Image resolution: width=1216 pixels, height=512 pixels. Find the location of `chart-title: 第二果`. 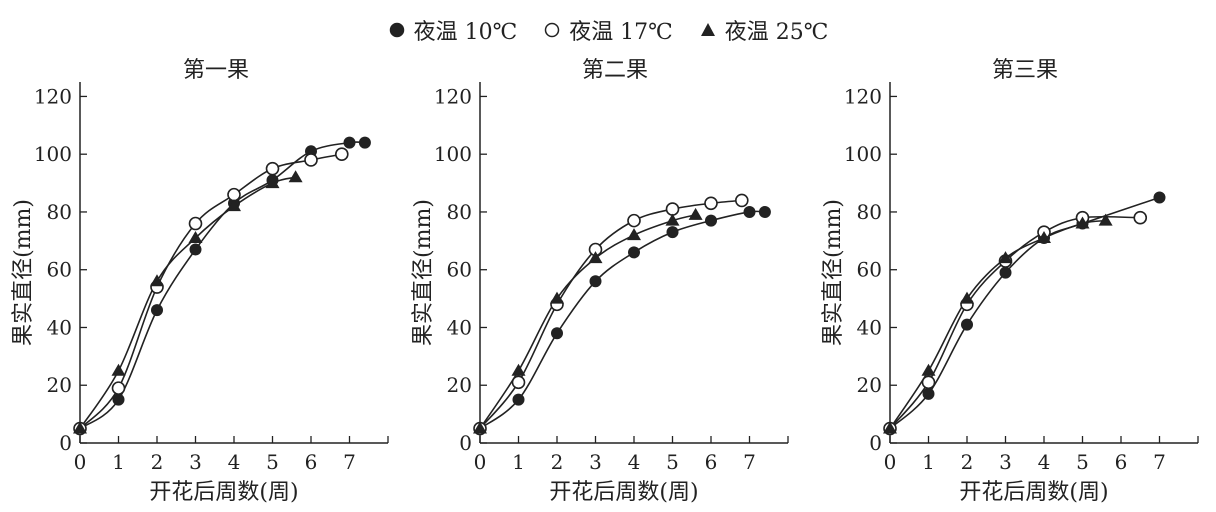

chart-title: 第二果 is located at coordinates (615, 70).